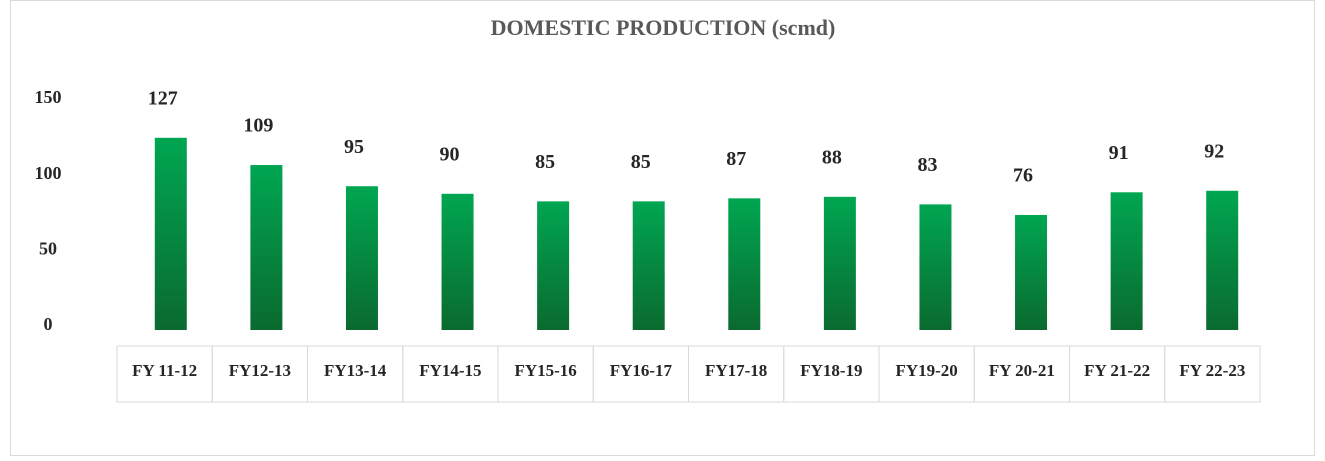 The height and width of the screenshot is (461, 1325). I want to click on value-label: 83, so click(927, 165).